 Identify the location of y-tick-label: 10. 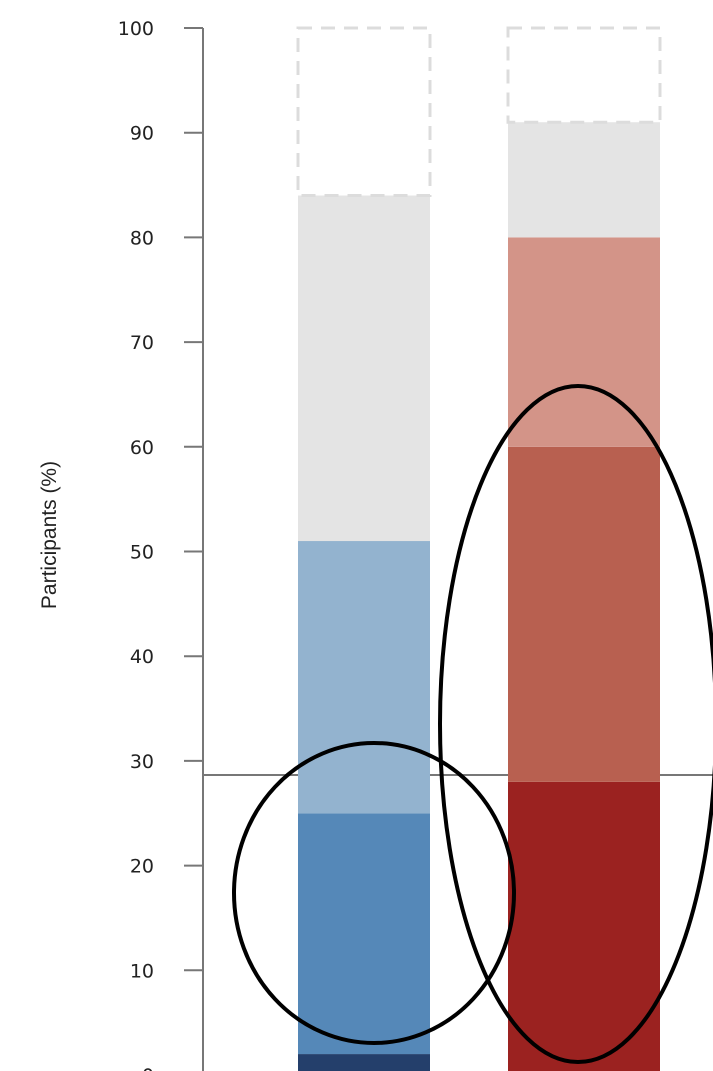
(142, 971).